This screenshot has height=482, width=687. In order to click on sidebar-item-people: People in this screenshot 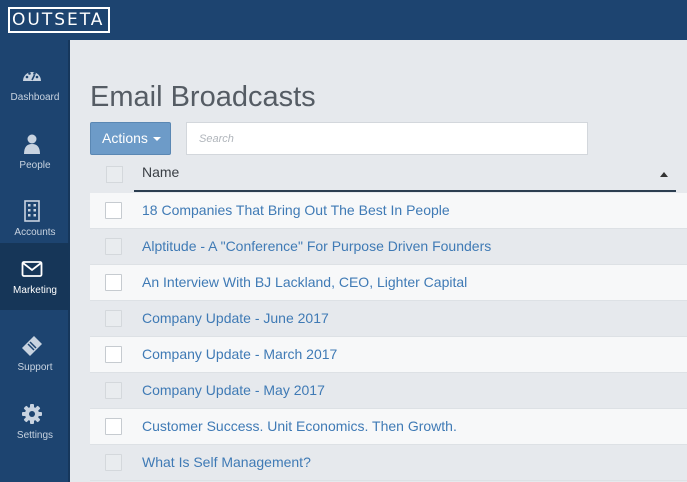, I will do `click(35, 151)`.